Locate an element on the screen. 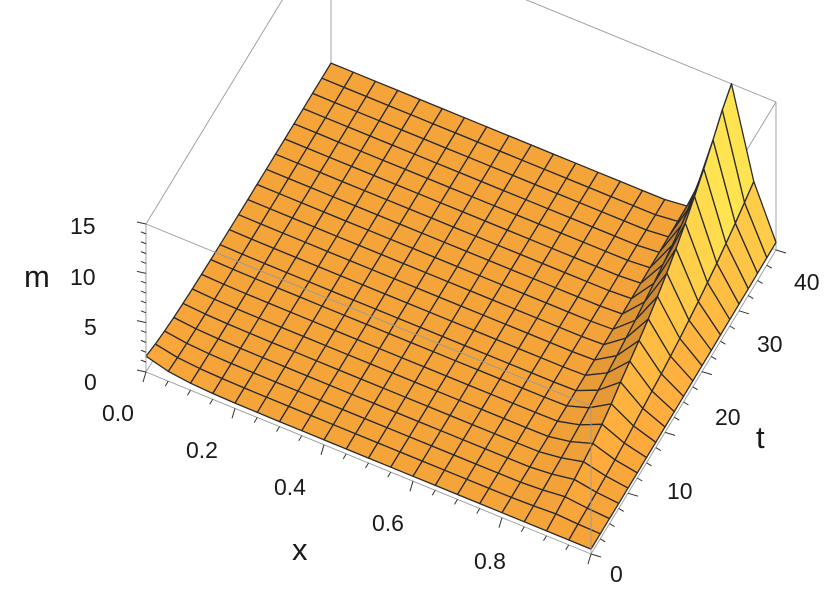  x-tick-0-4: 0.4 is located at coordinates (290, 487).